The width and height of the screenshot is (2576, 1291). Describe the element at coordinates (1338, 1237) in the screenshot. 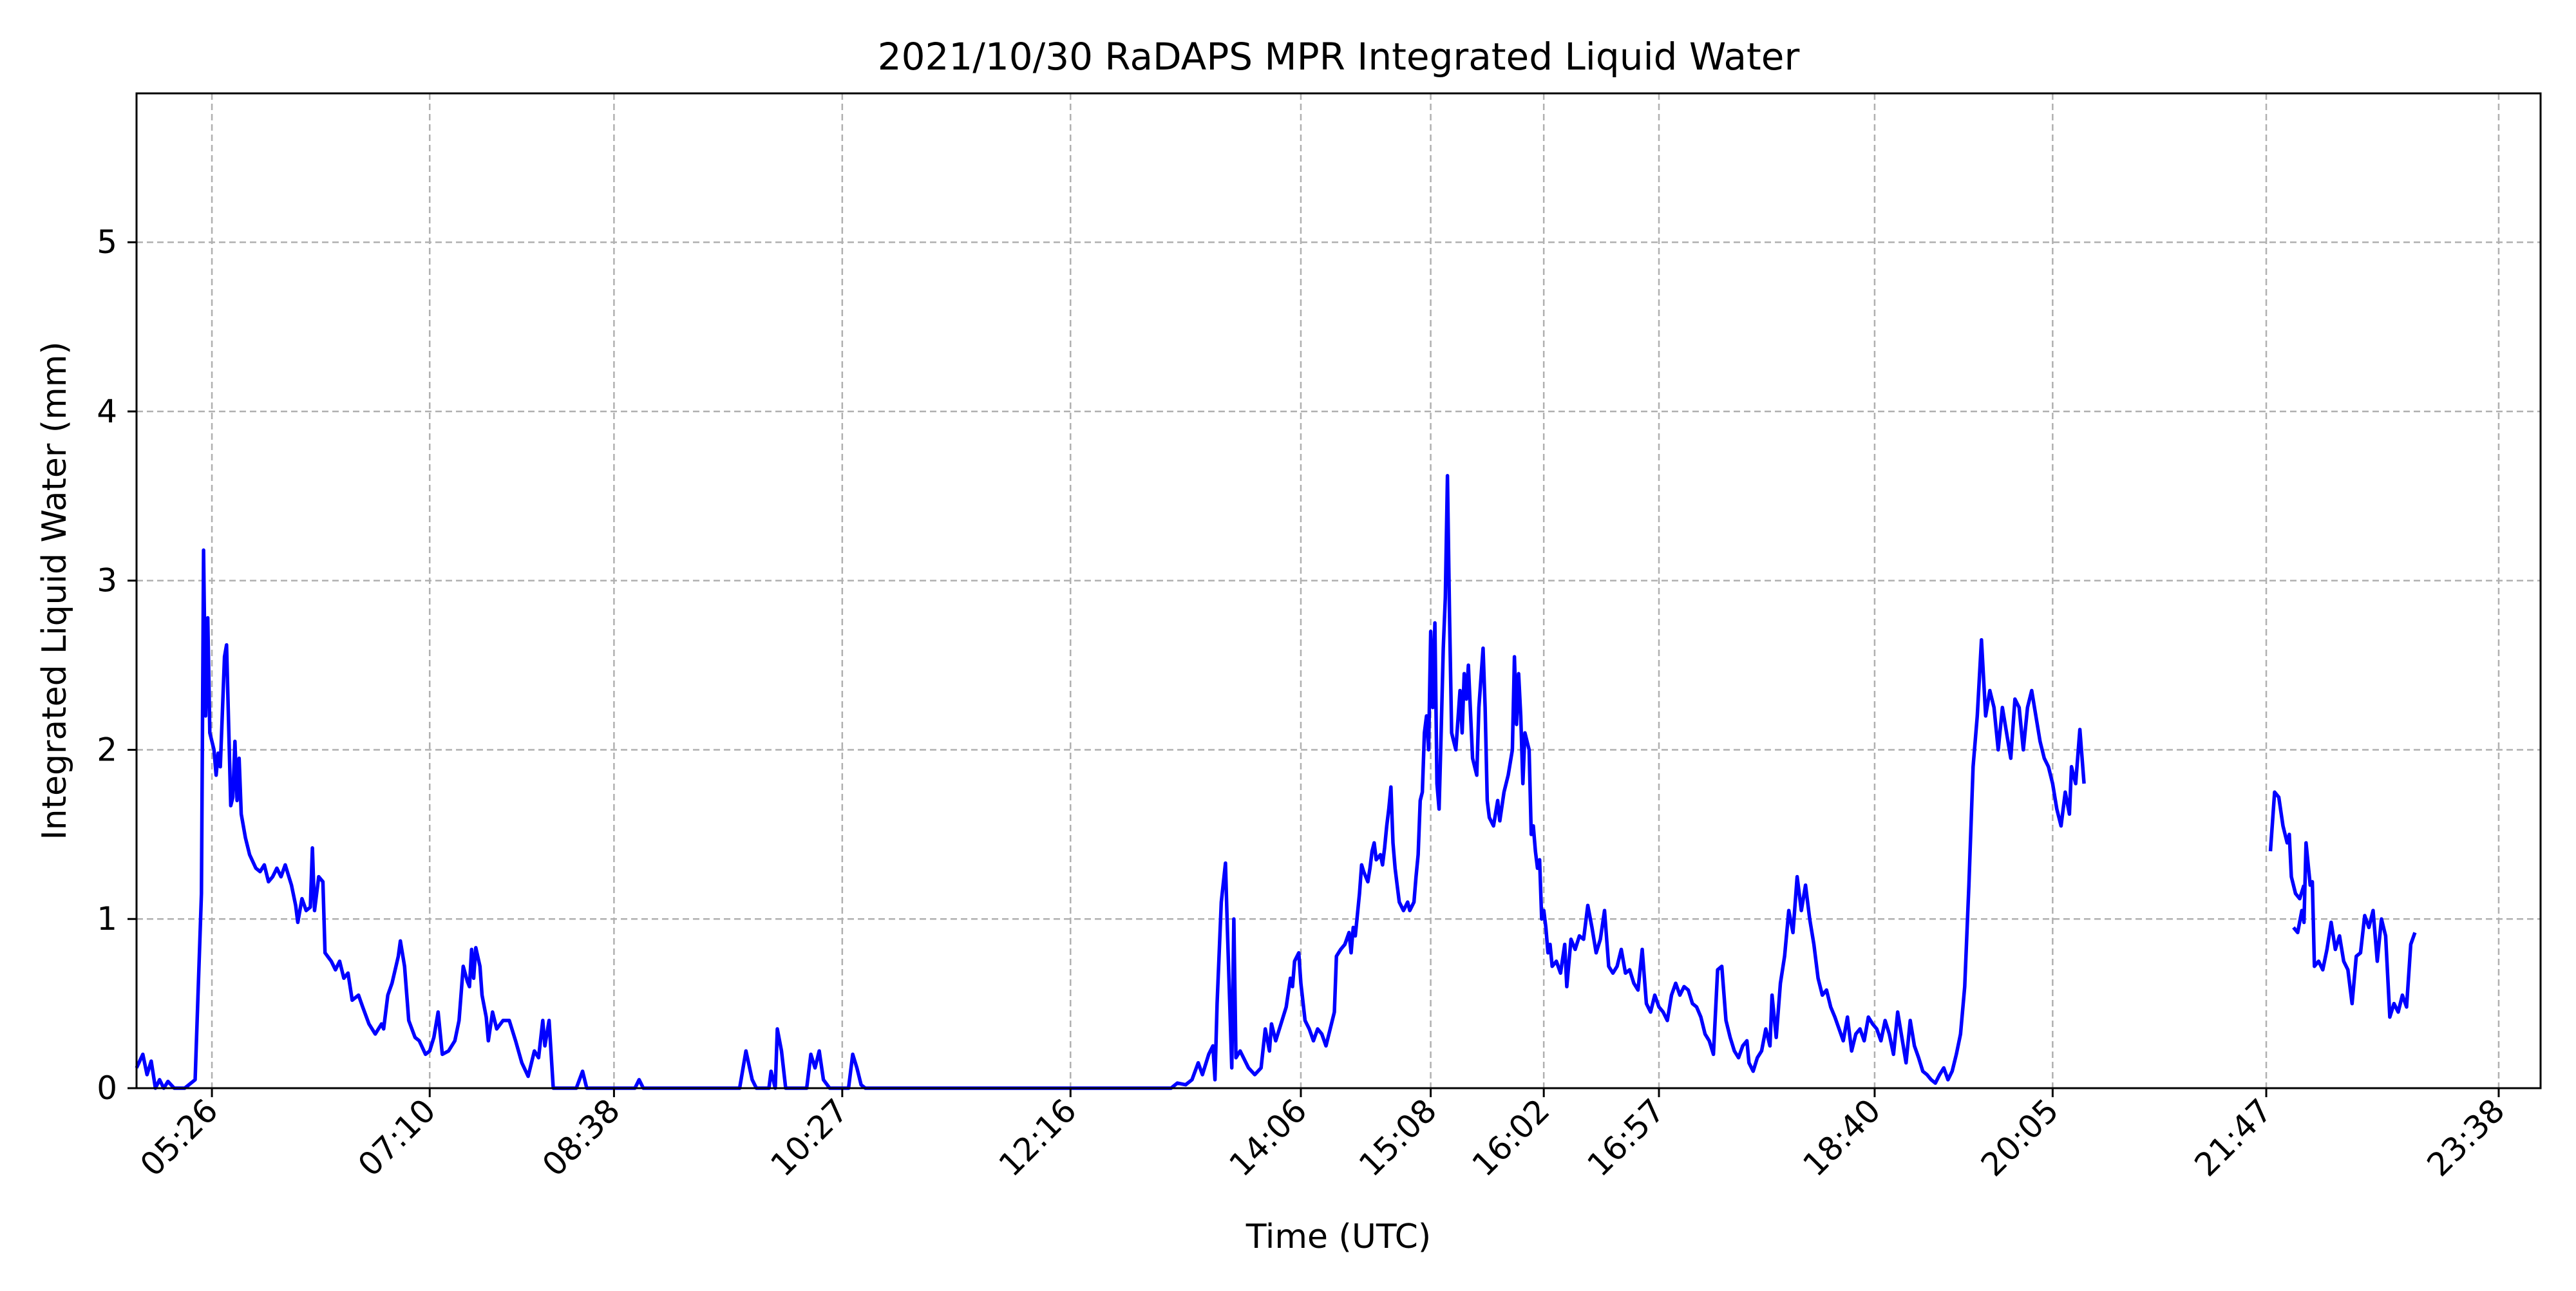

I see `x-axis-label: Time (UTC)` at that location.